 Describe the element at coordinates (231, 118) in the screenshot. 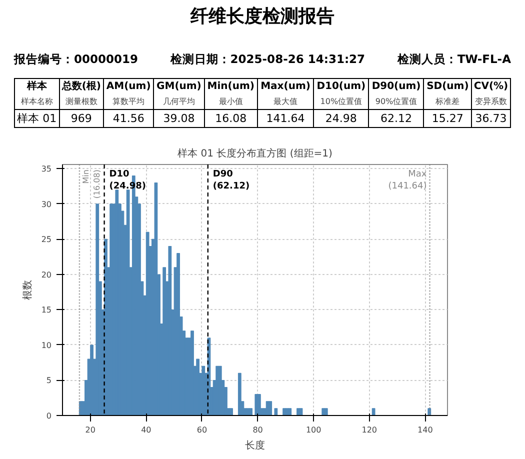

I see `text: 16.08` at that location.